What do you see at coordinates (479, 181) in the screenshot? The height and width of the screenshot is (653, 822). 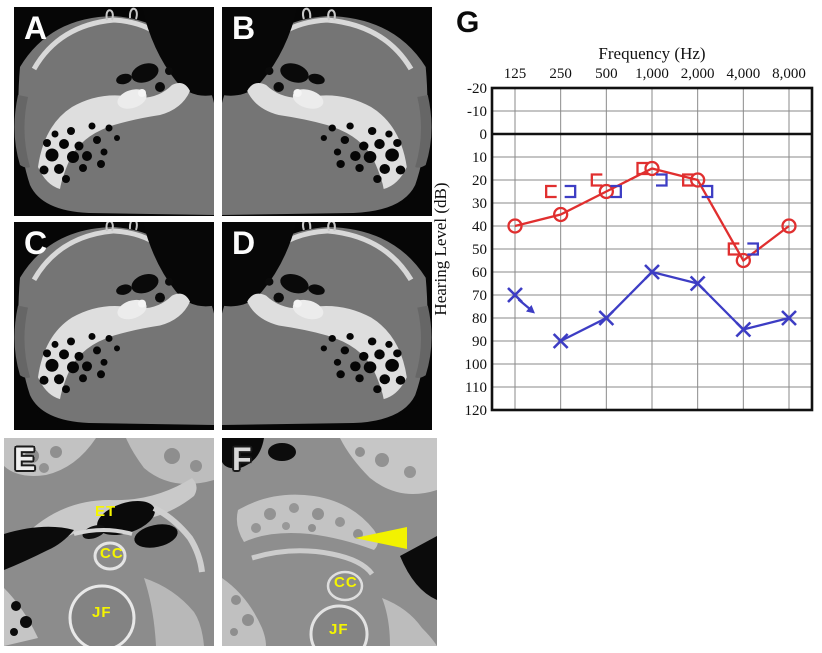 I see `y-tick-label: 20` at bounding box center [479, 181].